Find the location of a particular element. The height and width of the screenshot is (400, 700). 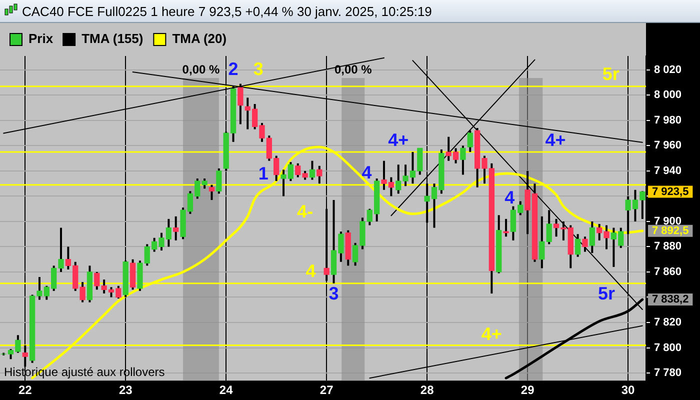

y-tick-label: 7 940 is located at coordinates (668, 170).